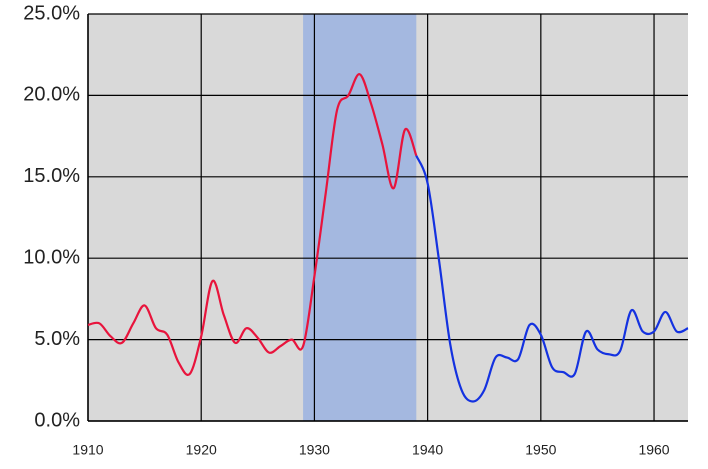  What do you see at coordinates (51, 95) in the screenshot?
I see `y-tick-label: 20.0%` at bounding box center [51, 95].